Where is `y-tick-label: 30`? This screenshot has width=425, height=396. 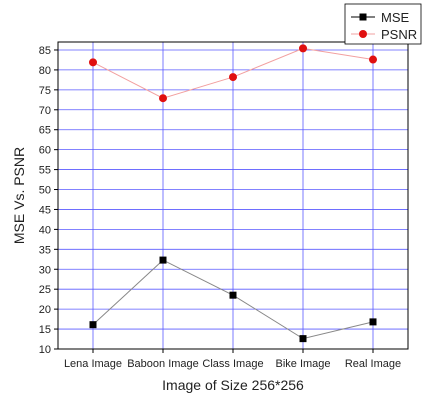
y-tick-label: 30 is located at coordinates (45, 270).